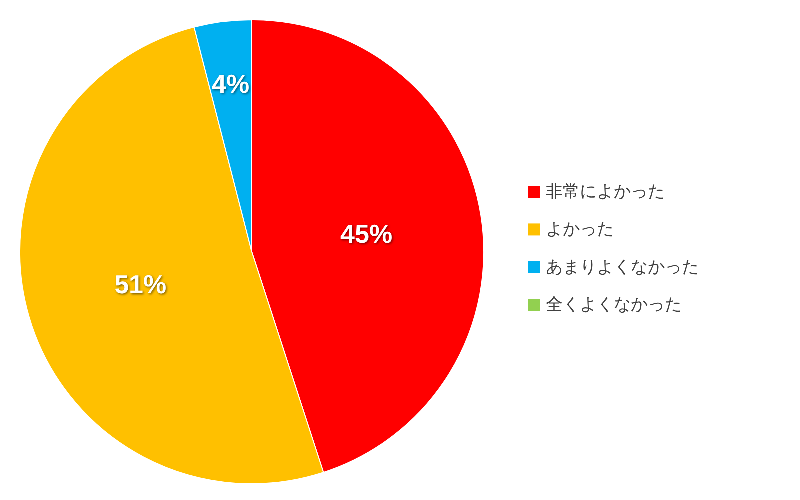  Describe the element at coordinates (231, 83) in the screenshot. I see `data-label: 4%` at that location.